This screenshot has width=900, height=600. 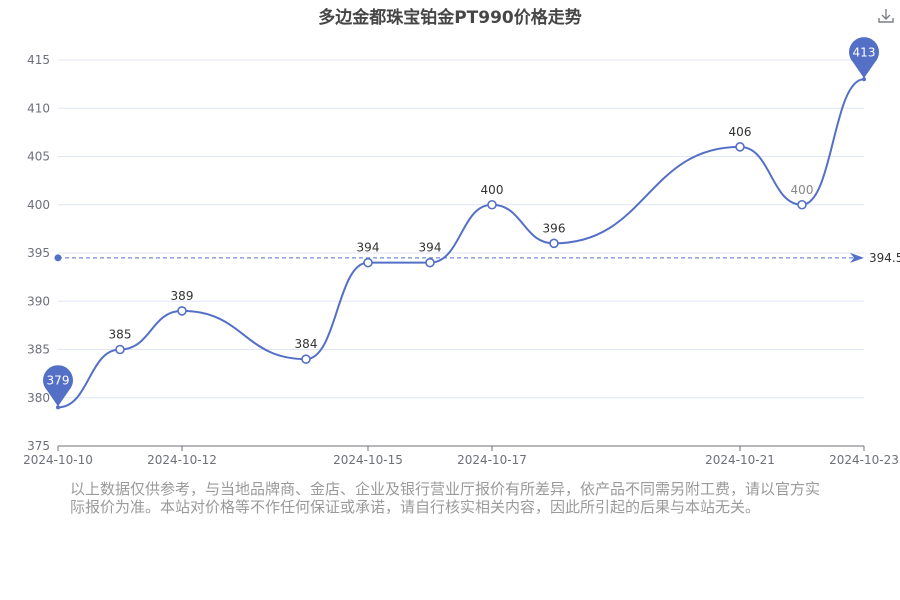 What do you see at coordinates (306, 344) in the screenshot?
I see `data-label: 384` at bounding box center [306, 344].